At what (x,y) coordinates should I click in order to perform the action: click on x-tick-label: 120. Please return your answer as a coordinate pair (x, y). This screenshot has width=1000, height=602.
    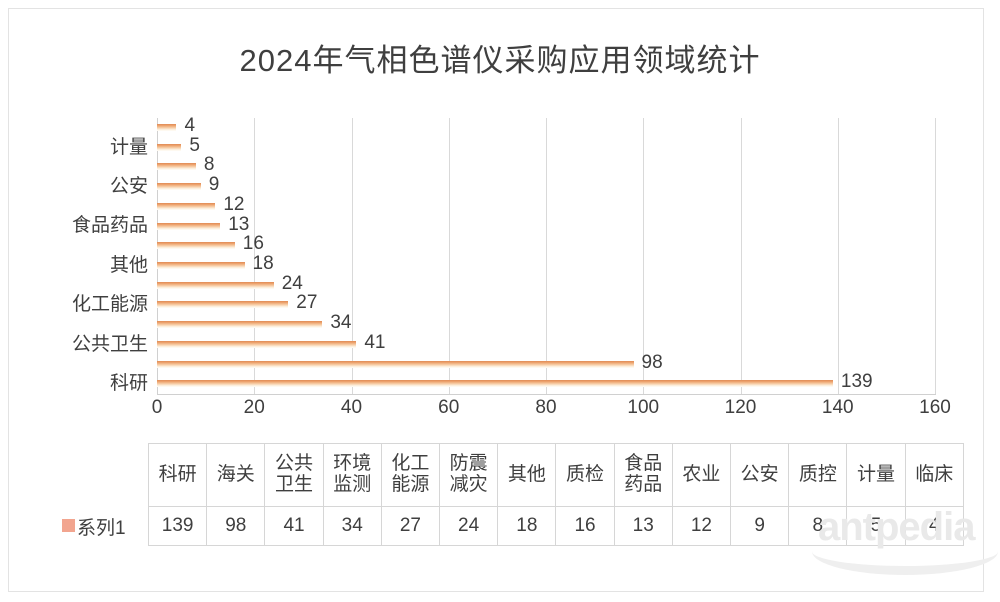
    Looking at the image, I should click on (740, 407).